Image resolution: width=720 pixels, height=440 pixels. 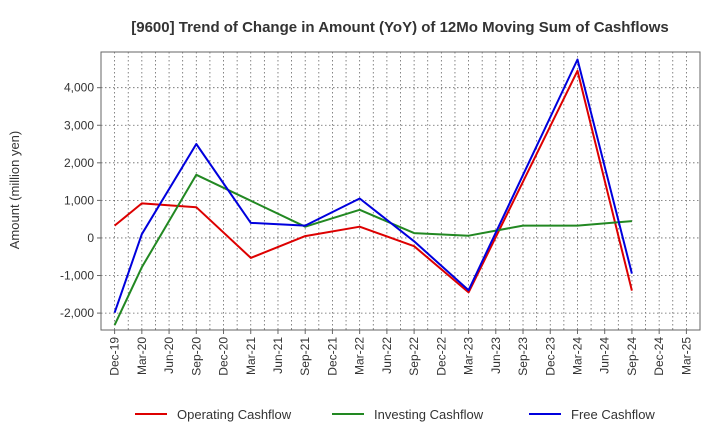 I want to click on x-tick-label: Dec-20, so click(x=224, y=356).